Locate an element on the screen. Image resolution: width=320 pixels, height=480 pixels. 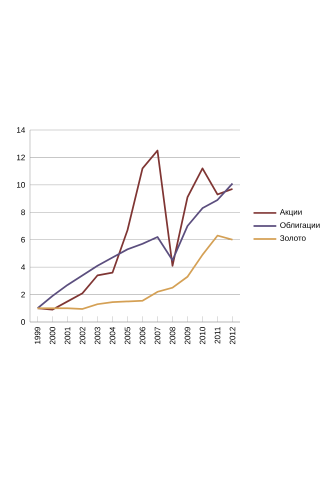
x-tick-label: 2012 is located at coordinates (233, 335).